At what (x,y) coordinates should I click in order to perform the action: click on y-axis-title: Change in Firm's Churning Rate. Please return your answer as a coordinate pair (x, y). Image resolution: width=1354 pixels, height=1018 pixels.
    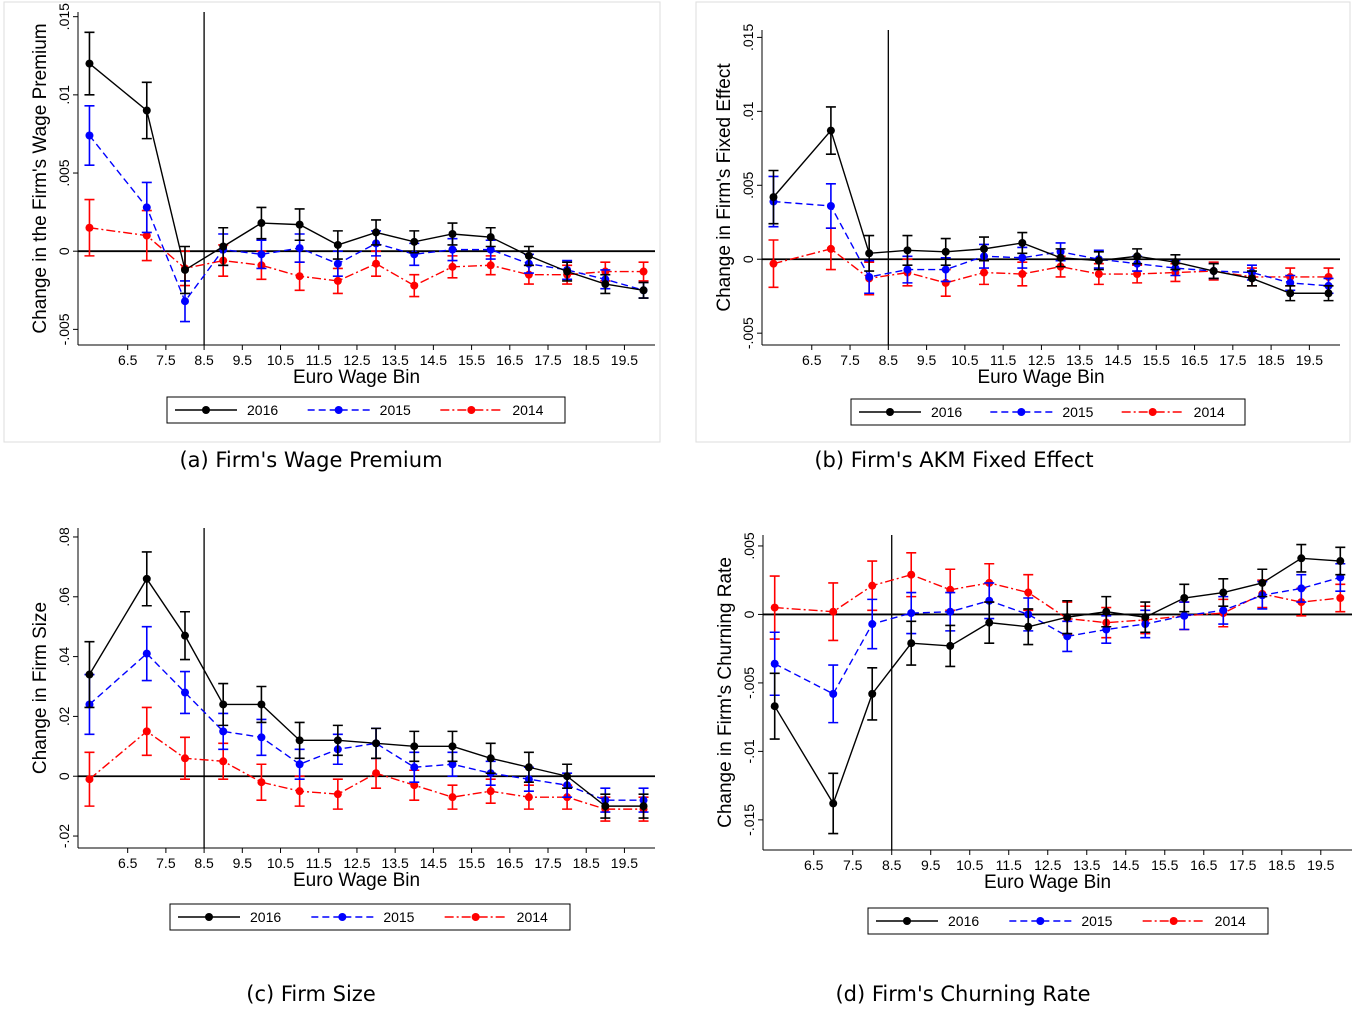
    Looking at the image, I should click on (725, 692).